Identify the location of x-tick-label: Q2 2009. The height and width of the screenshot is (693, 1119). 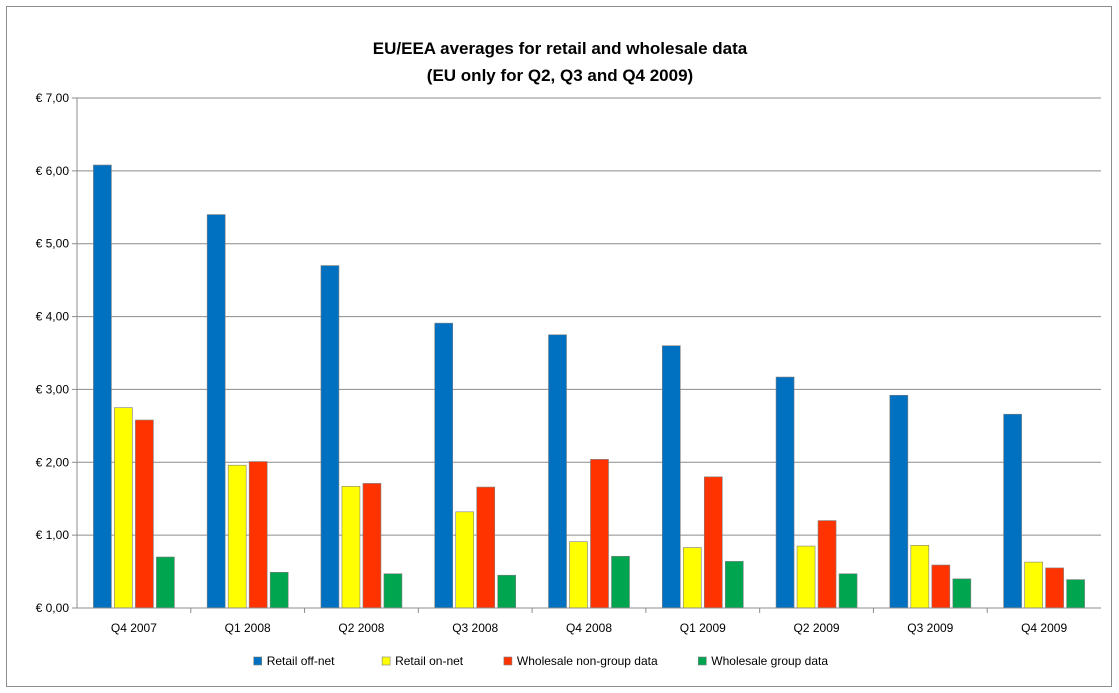
(817, 628).